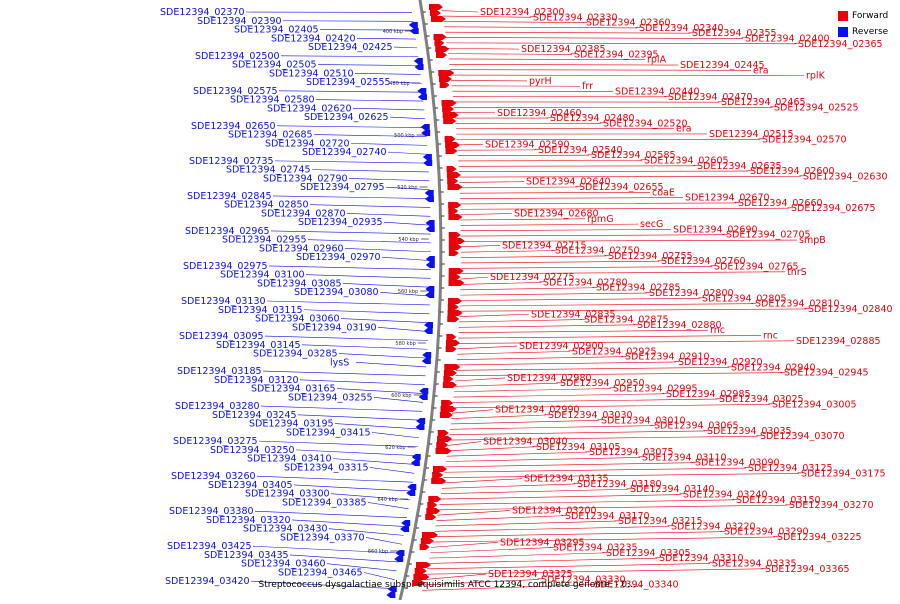 The image size is (900, 604). I want to click on forward-gene-label: SDE12394_02705, so click(768, 235).